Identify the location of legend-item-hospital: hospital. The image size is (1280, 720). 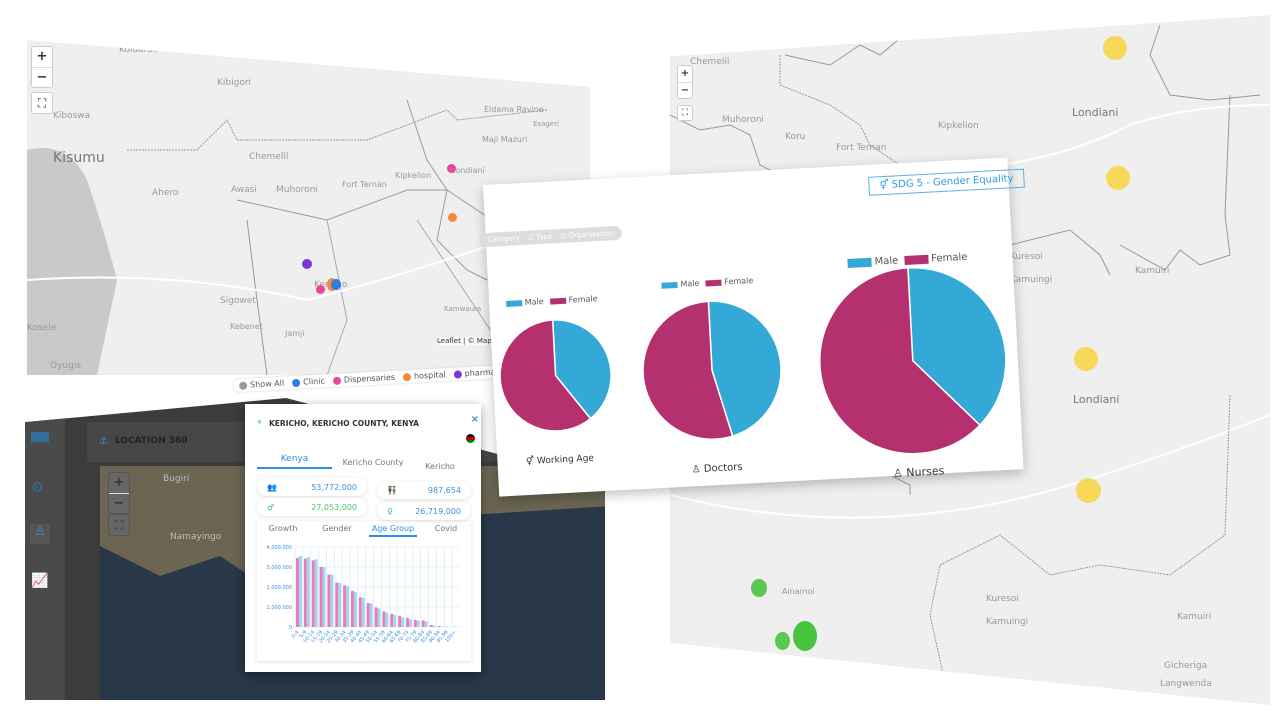
(424, 375).